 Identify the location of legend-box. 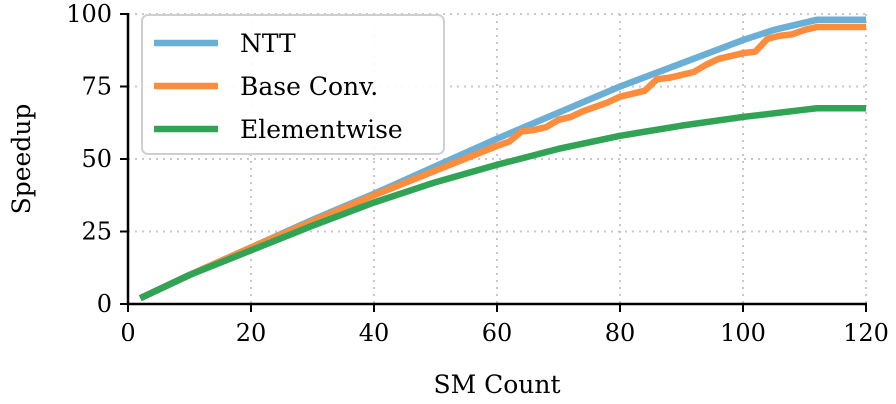
(293, 84).